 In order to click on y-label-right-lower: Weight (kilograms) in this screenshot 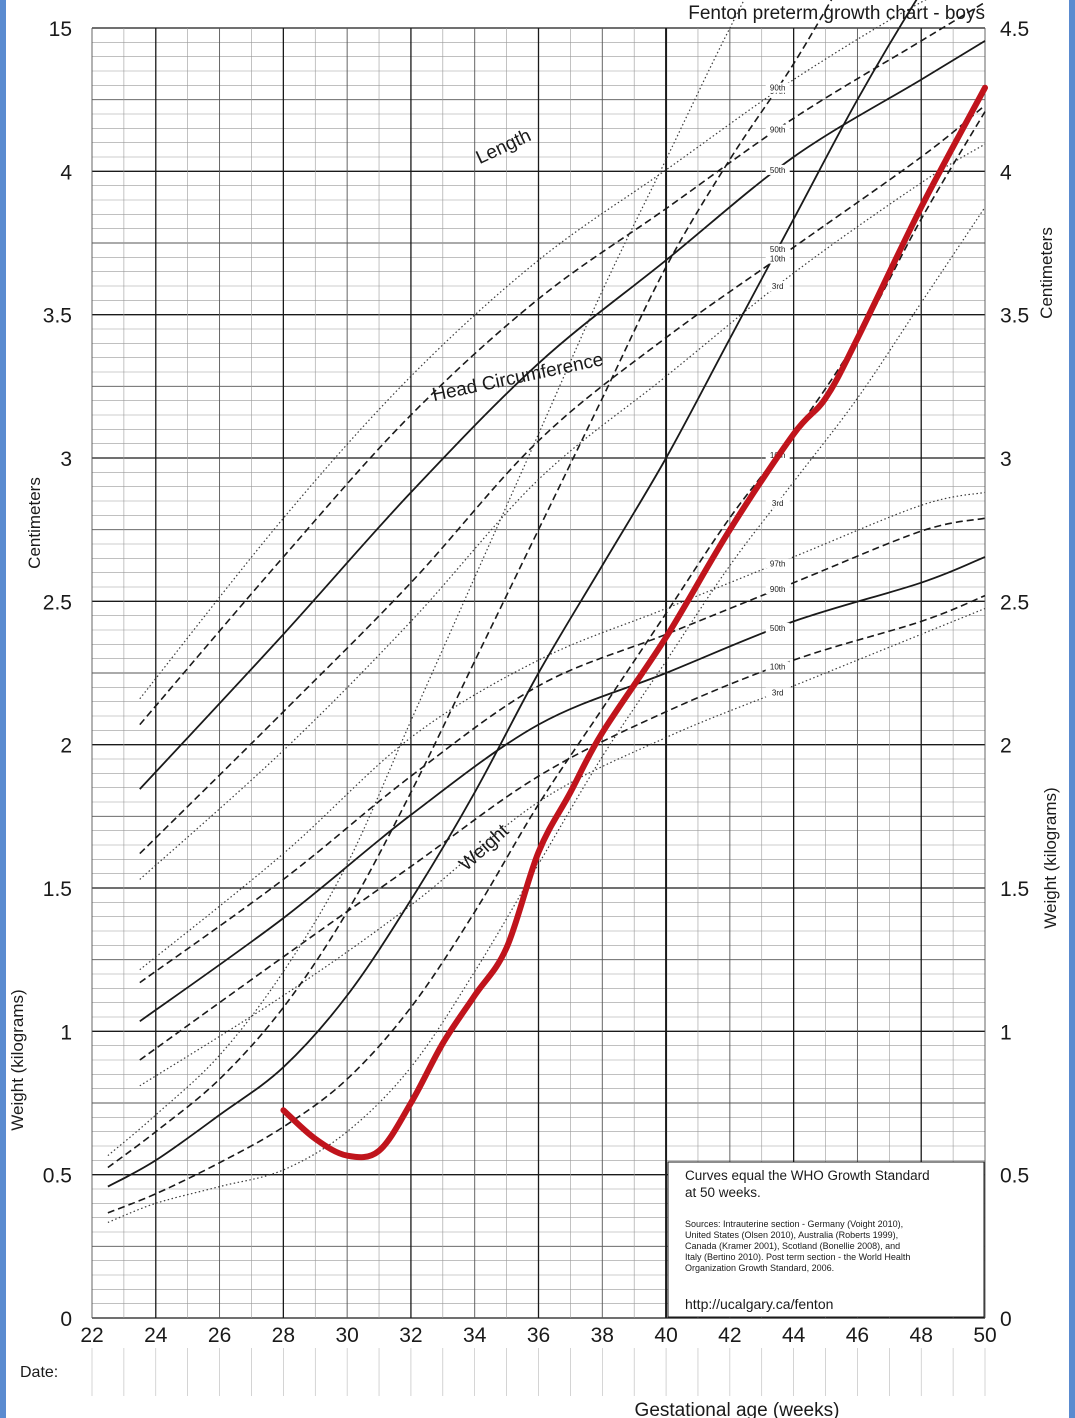, I will do `click(1050, 857)`.